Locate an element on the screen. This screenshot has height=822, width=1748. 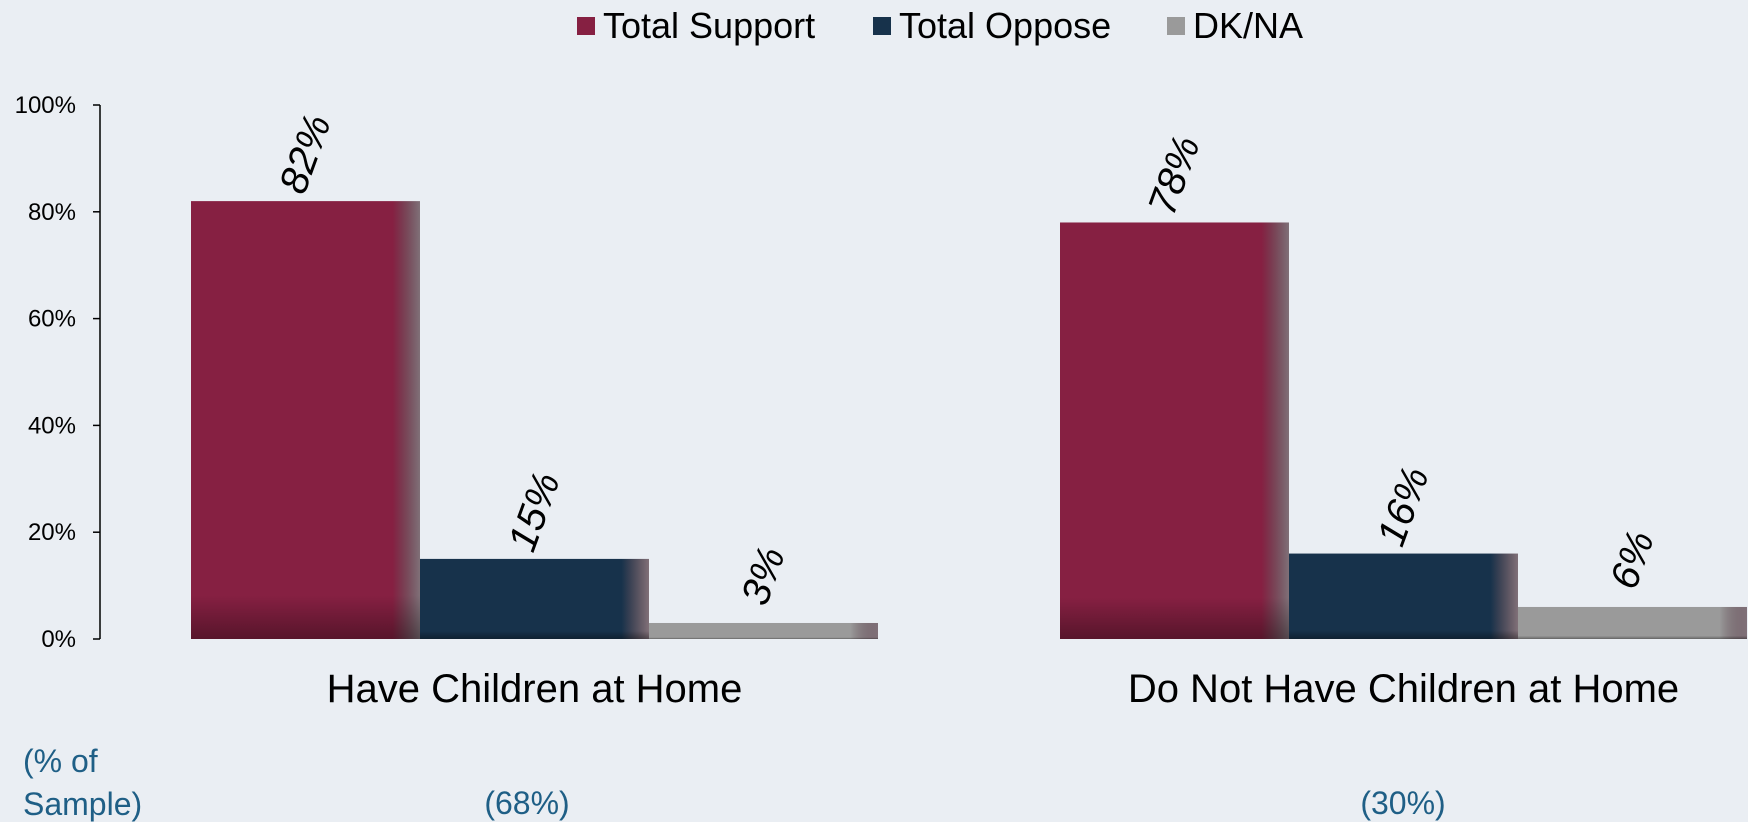
legend-item: Total Oppose is located at coordinates (992, 25).